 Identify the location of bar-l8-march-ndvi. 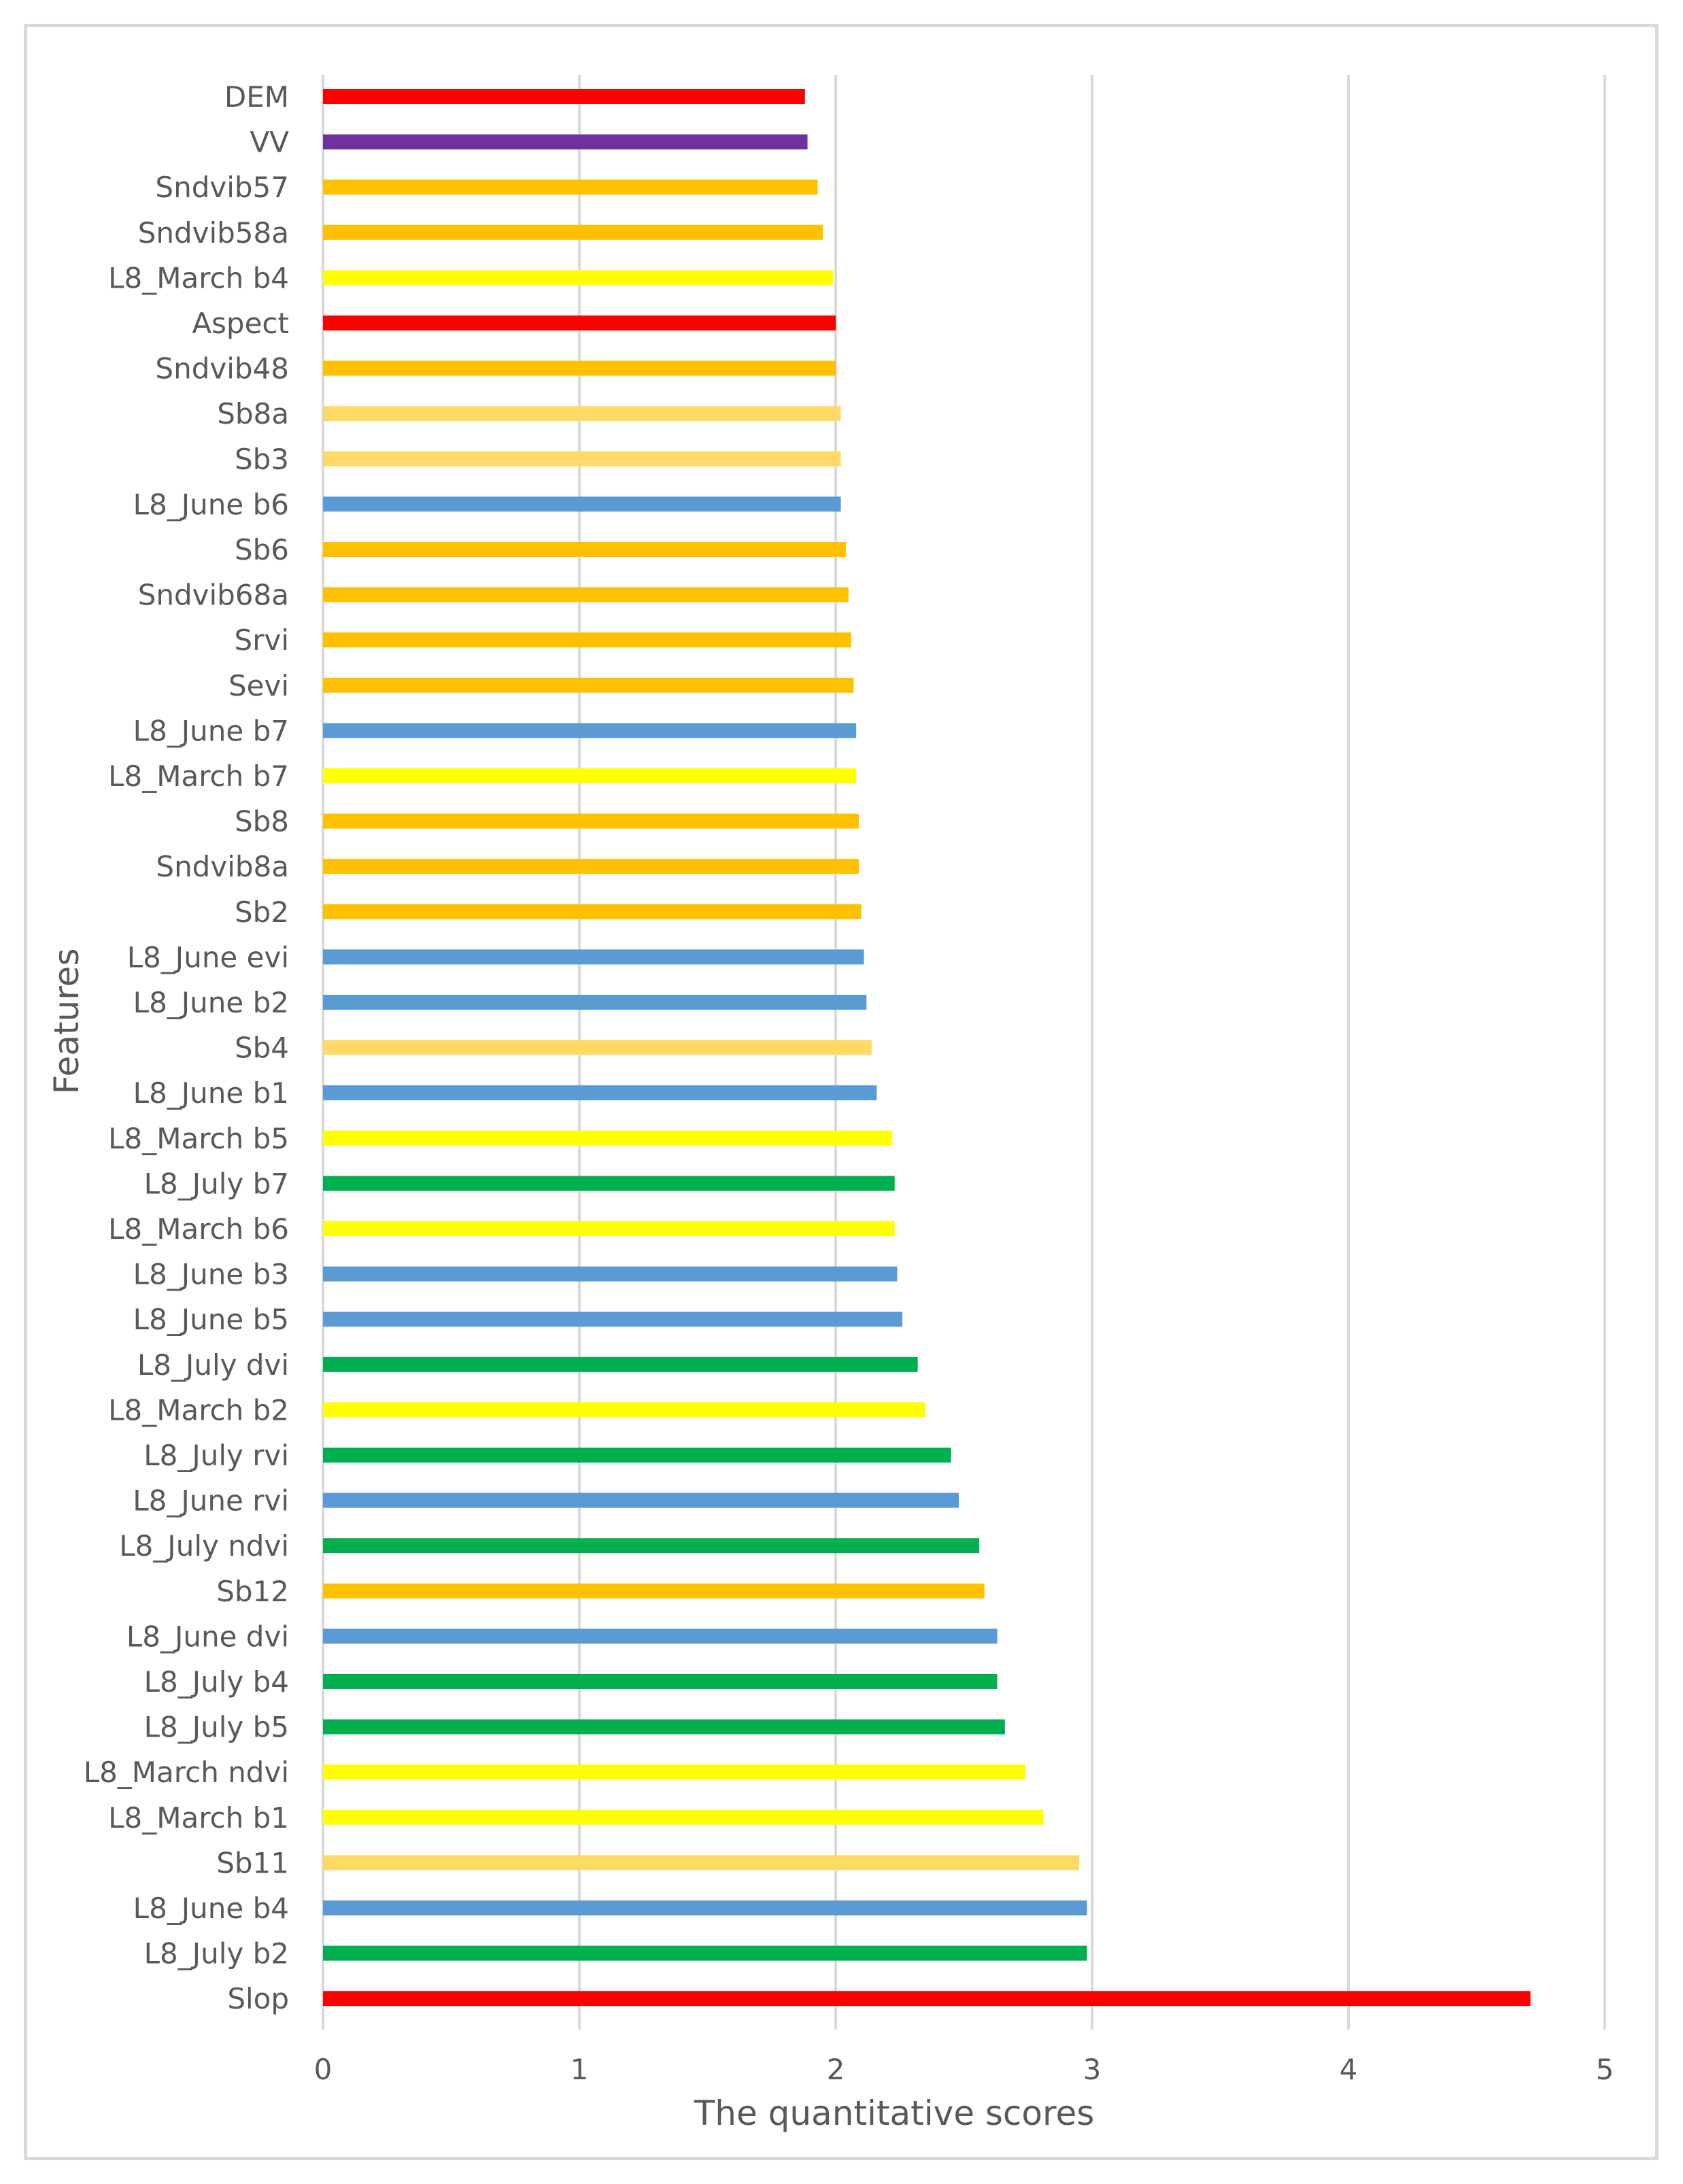
(674, 1772).